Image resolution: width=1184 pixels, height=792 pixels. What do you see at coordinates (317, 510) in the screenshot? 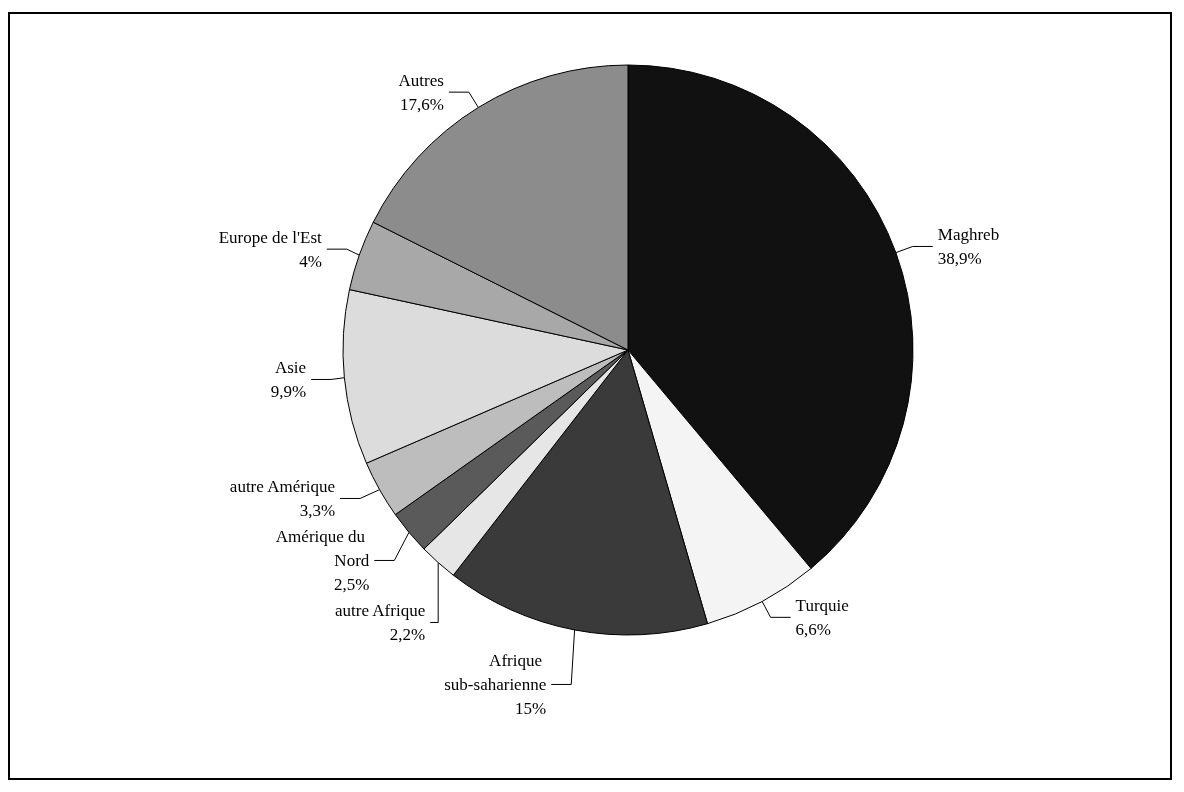
I see `data-label: 3,3%` at bounding box center [317, 510].